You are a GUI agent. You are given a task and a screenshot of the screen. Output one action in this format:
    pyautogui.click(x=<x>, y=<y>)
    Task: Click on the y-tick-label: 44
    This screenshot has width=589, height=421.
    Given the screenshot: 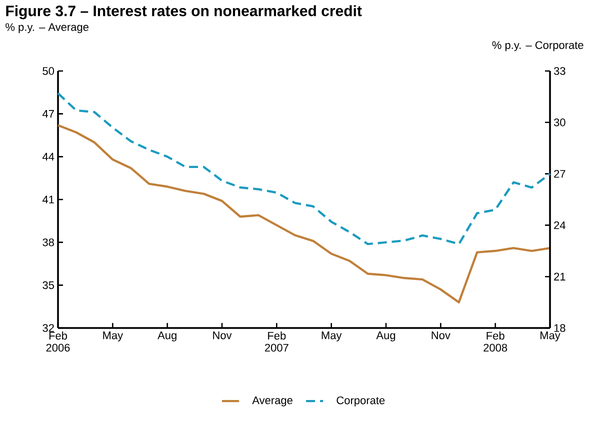 What is the action you would take?
    pyautogui.click(x=48, y=156)
    